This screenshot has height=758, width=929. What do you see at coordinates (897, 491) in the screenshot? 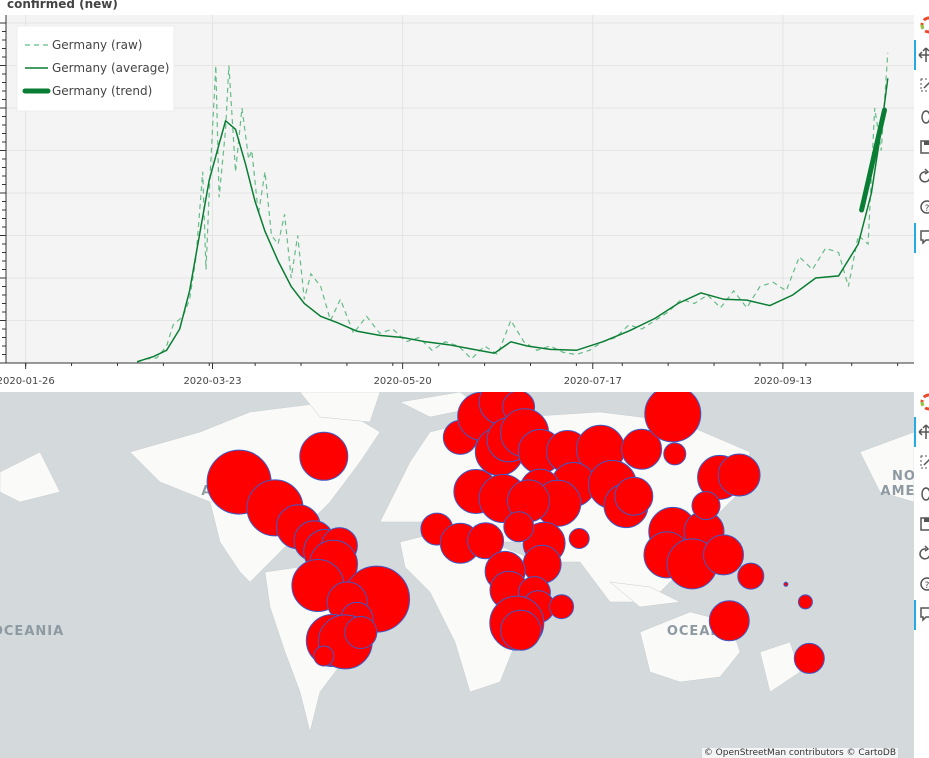
I see `continent-label: AME` at bounding box center [897, 491].